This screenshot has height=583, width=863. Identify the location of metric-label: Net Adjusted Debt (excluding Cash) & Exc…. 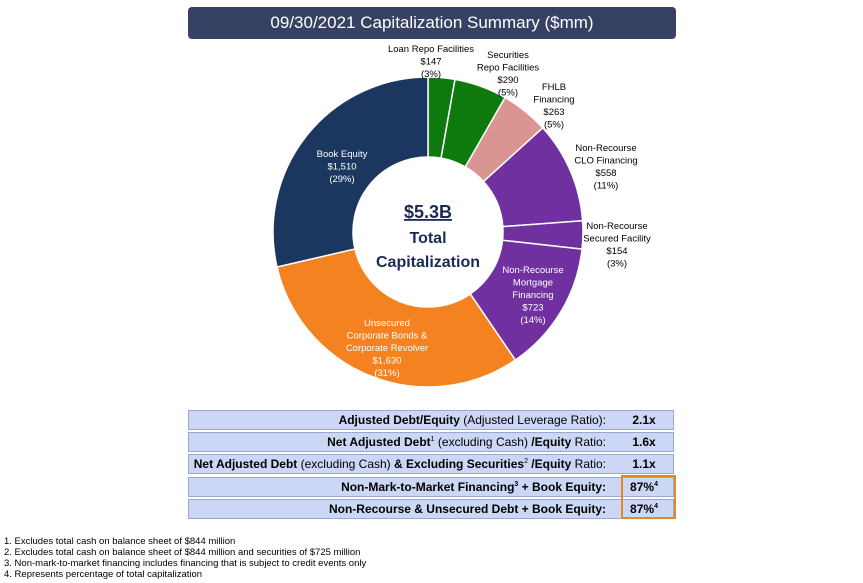
(399, 464).